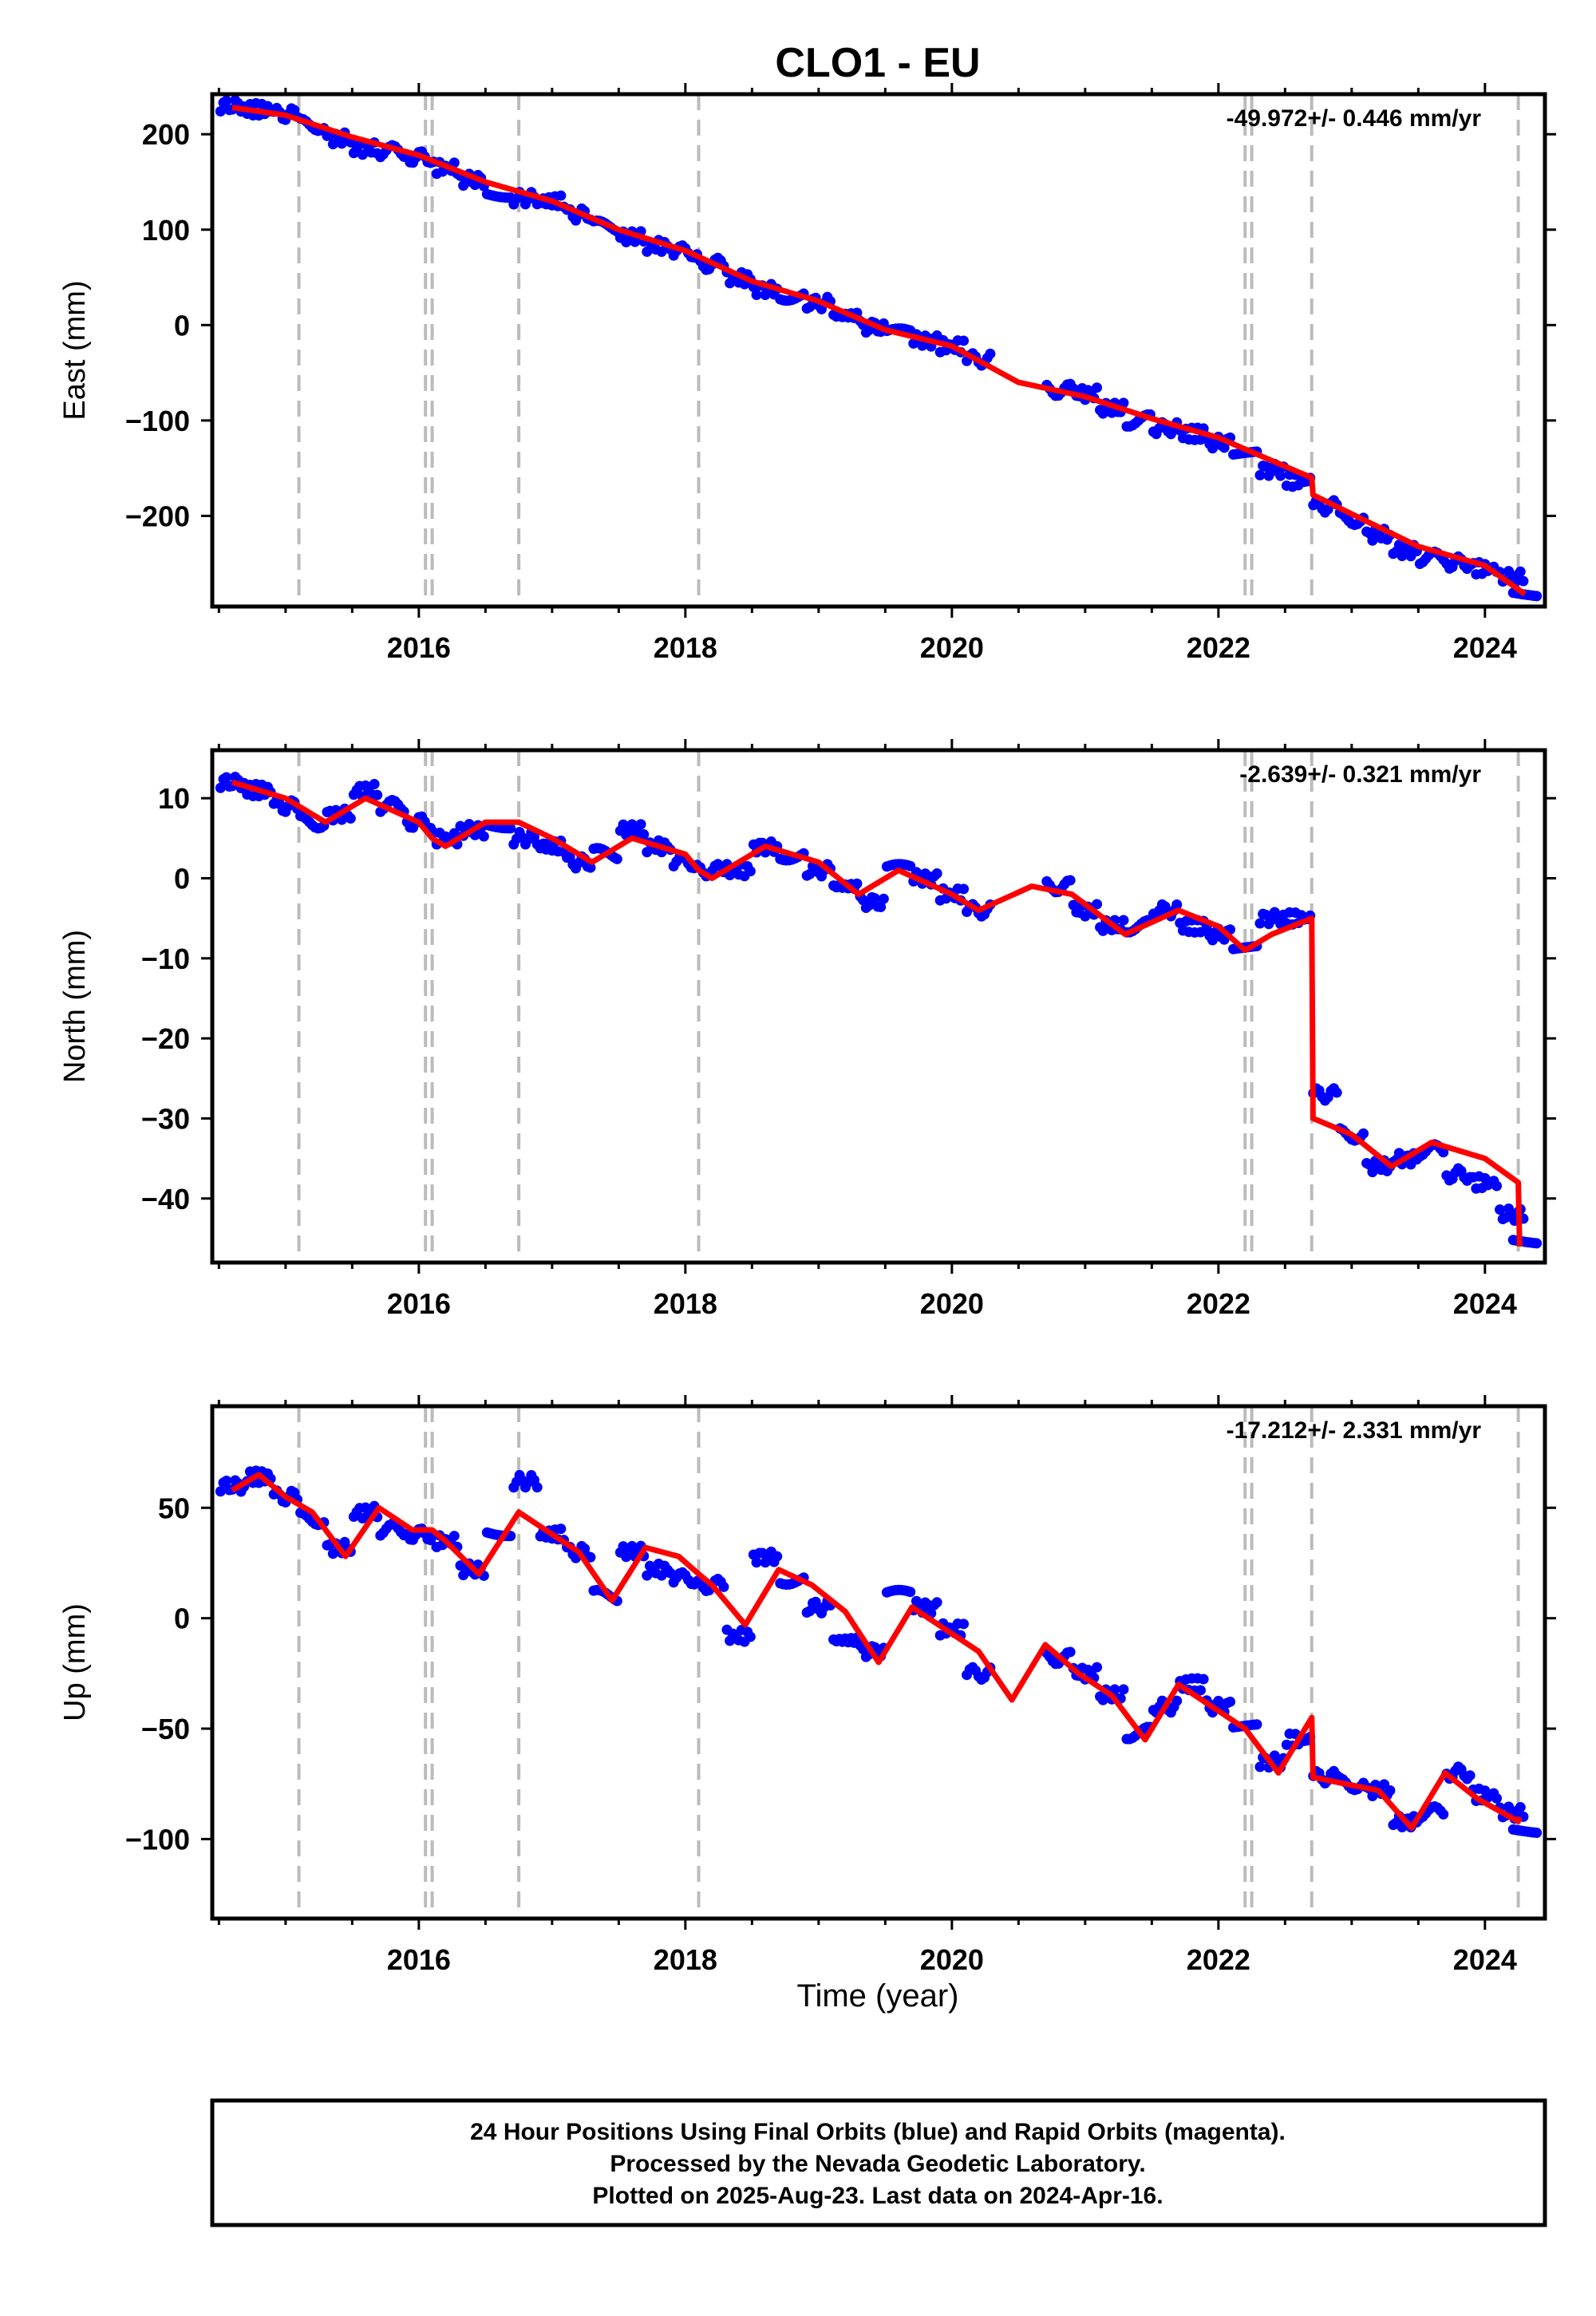  What do you see at coordinates (1485, 647) in the screenshot?
I see `east-x-tick-label: 2024` at bounding box center [1485, 647].